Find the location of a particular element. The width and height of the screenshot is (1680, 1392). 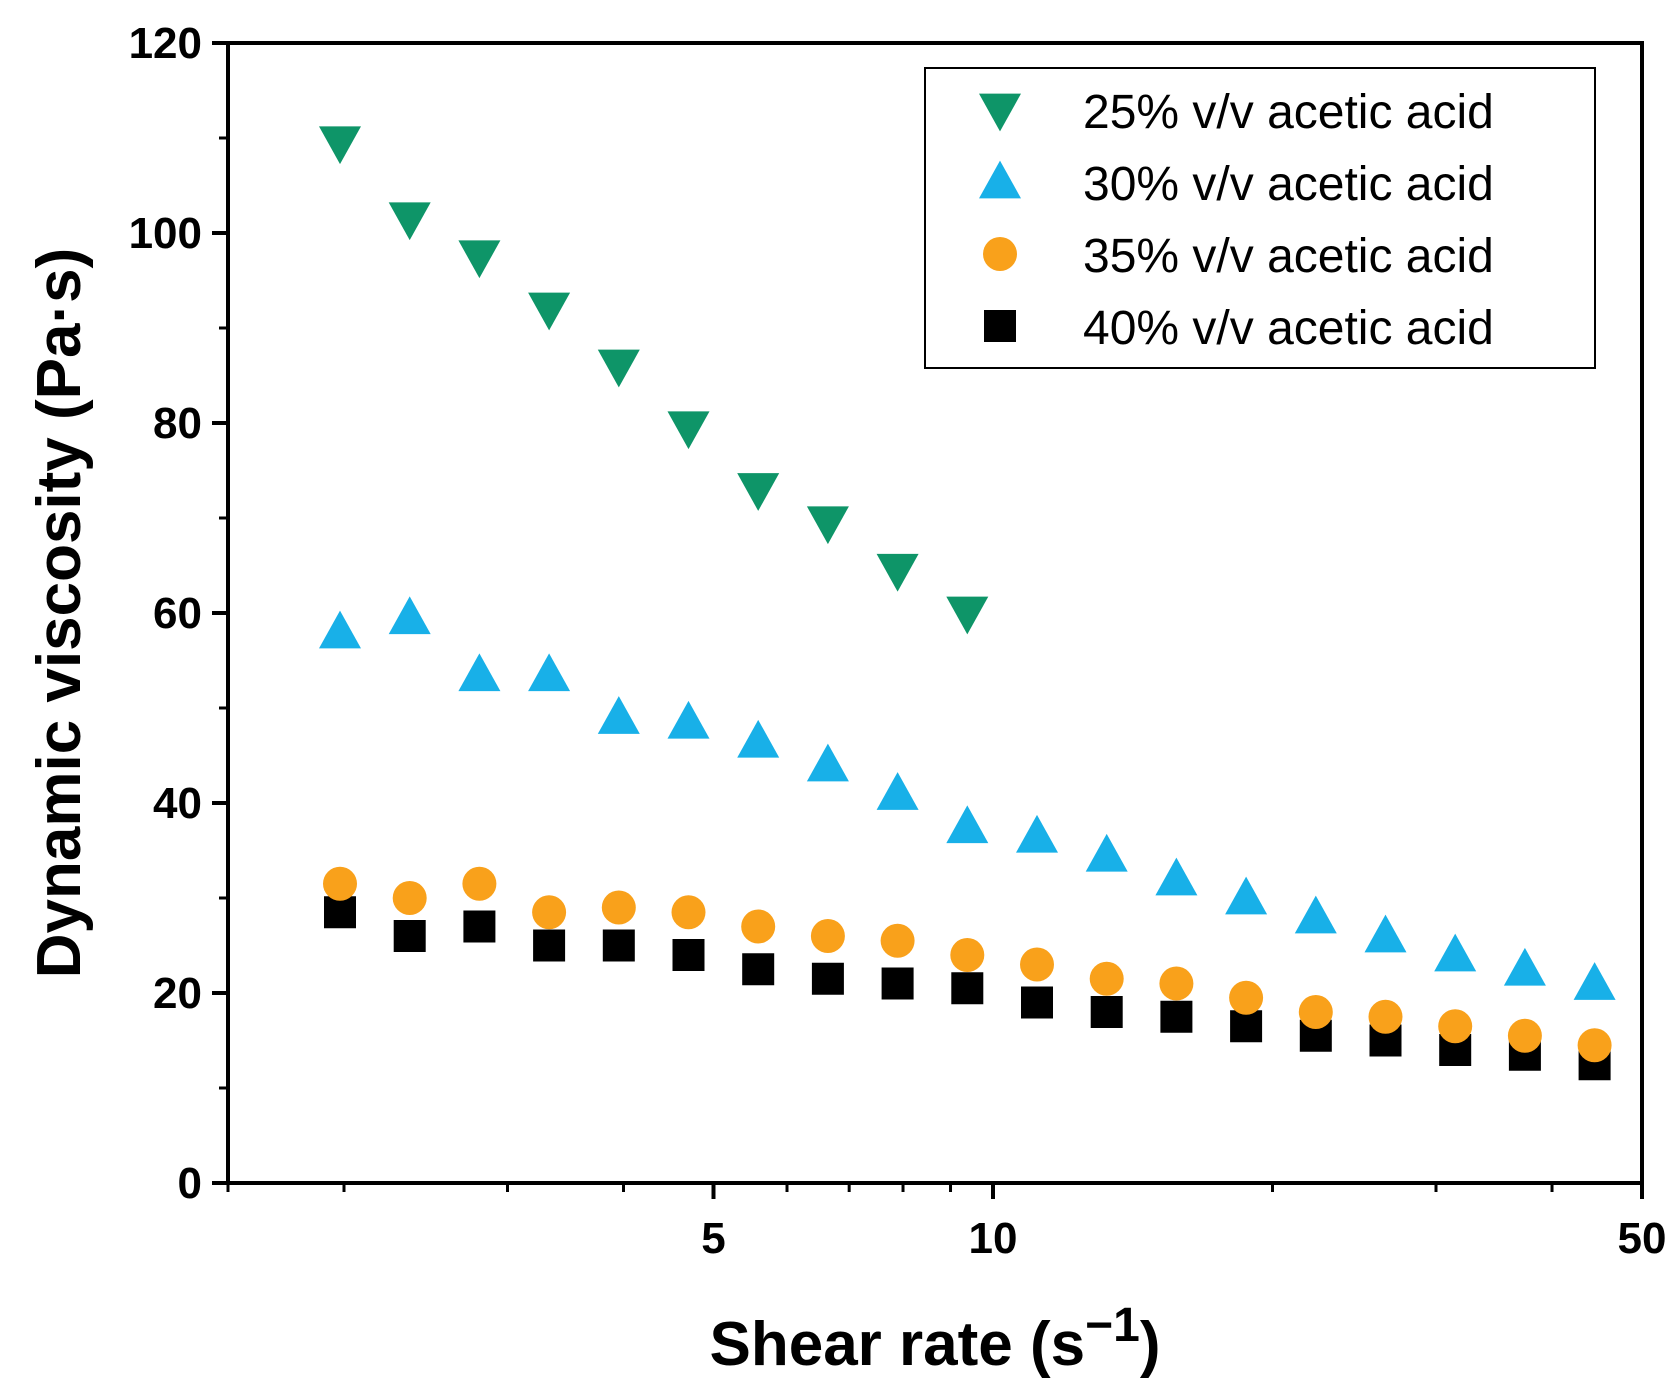

x-tick-label: 50 is located at coordinates (1642, 1238).